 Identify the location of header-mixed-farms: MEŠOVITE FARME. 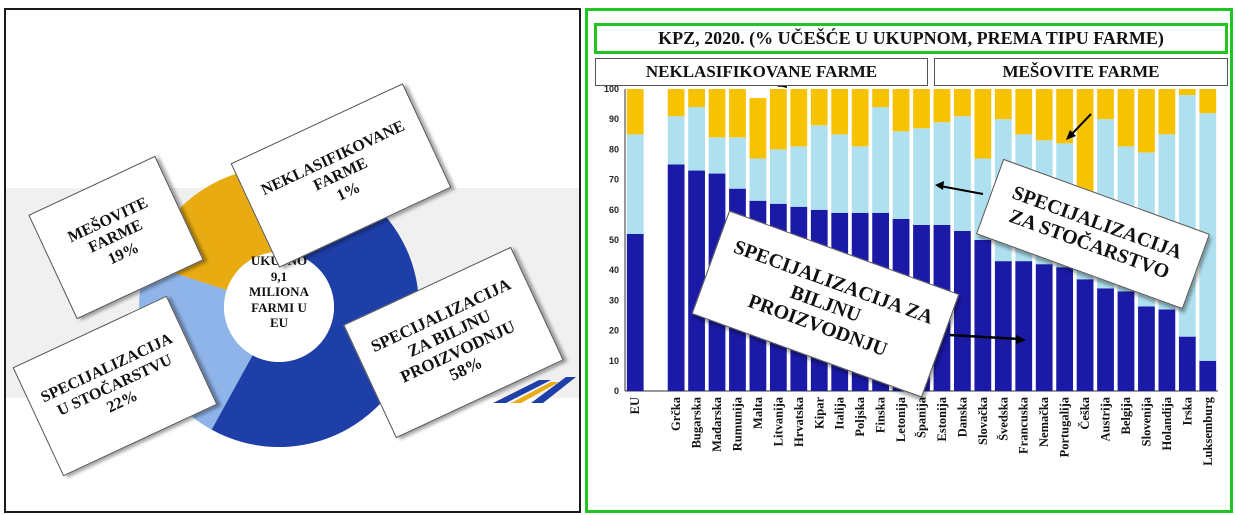
(1081, 72).